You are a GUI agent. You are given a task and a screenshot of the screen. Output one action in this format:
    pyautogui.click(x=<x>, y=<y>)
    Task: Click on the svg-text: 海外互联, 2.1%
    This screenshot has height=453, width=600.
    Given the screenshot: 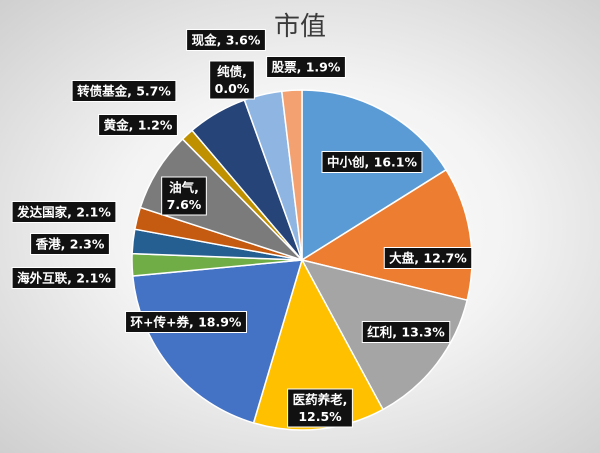 What is the action you would take?
    pyautogui.click(x=64, y=278)
    